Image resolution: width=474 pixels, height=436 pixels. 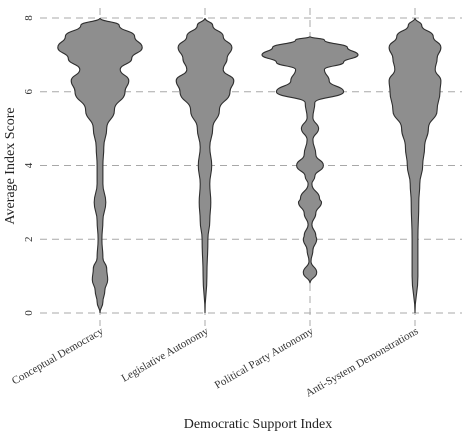 What do you see at coordinates (29, 313) in the screenshot?
I see `y-tick-label: 0` at bounding box center [29, 313].